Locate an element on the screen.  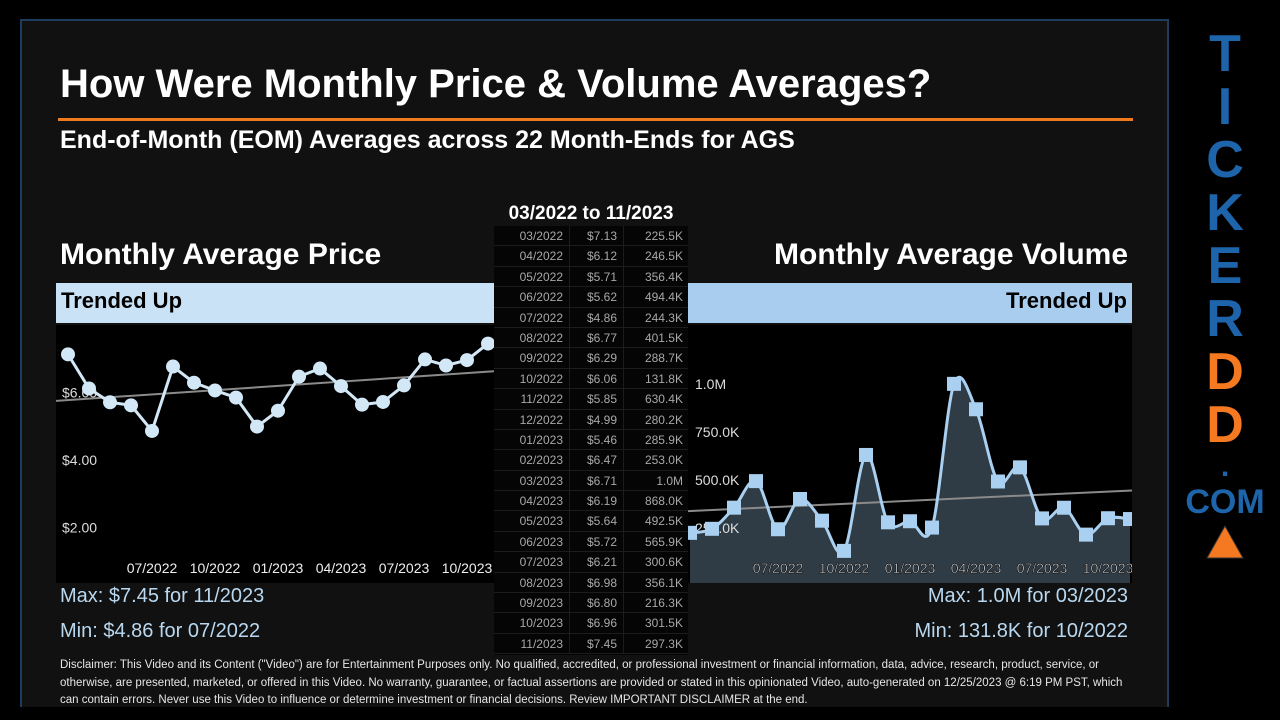
table-row: 06/2023 $5.72 565.9K is located at coordinates (591, 542).